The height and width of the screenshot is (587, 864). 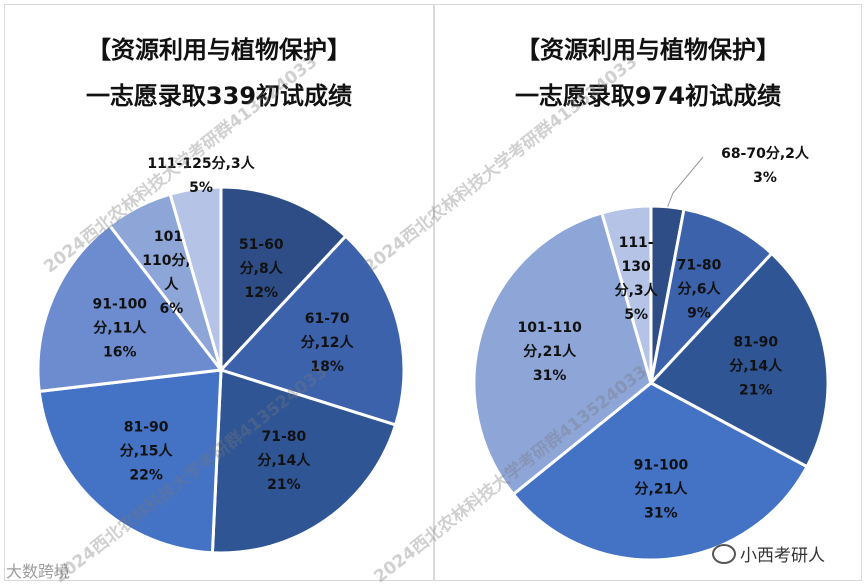 I want to click on slice-data-label: 71-80 分,14人 21%, so click(x=284, y=461).